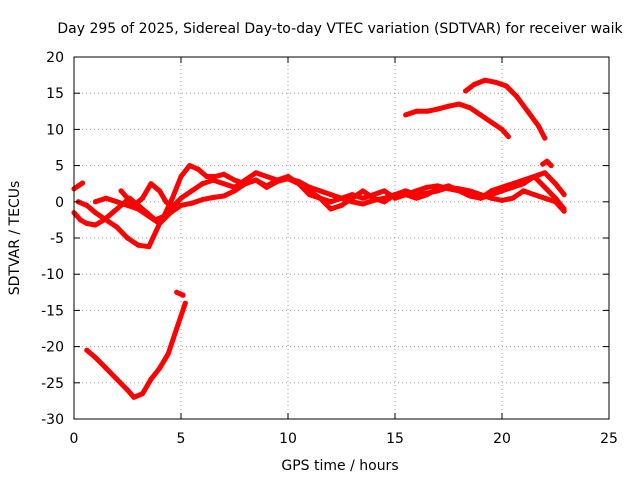  I want to click on y-tick-label: 15, so click(55, 94).